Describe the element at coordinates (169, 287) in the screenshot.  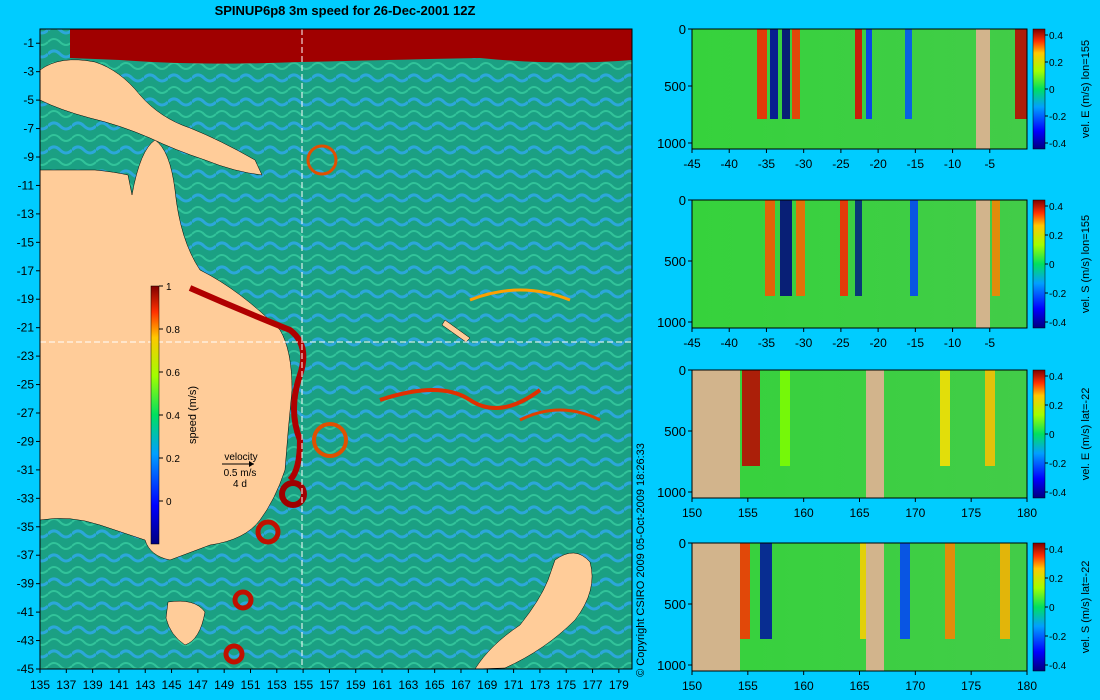
I see `colorbar-tick-label: 1` at that location.